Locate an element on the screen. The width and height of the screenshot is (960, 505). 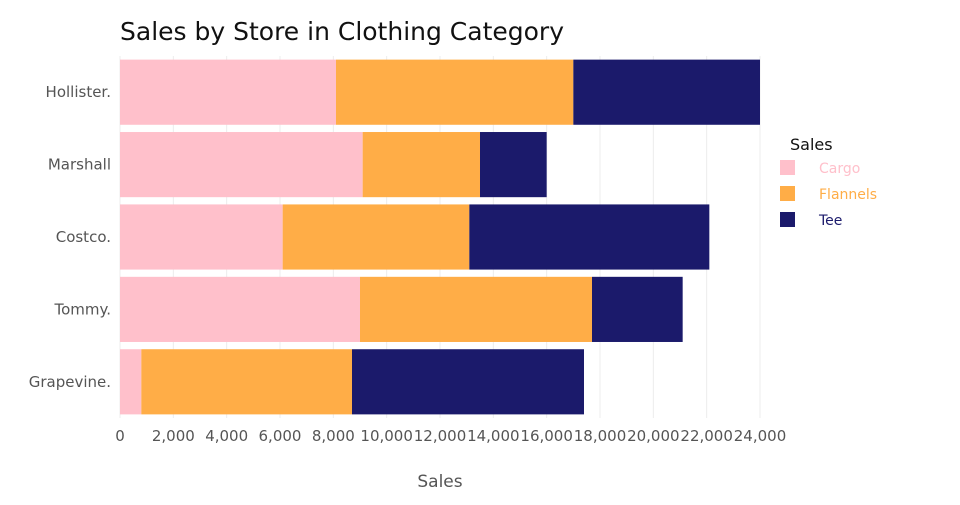
x-tick-label: 24,000 is located at coordinates (760, 436).